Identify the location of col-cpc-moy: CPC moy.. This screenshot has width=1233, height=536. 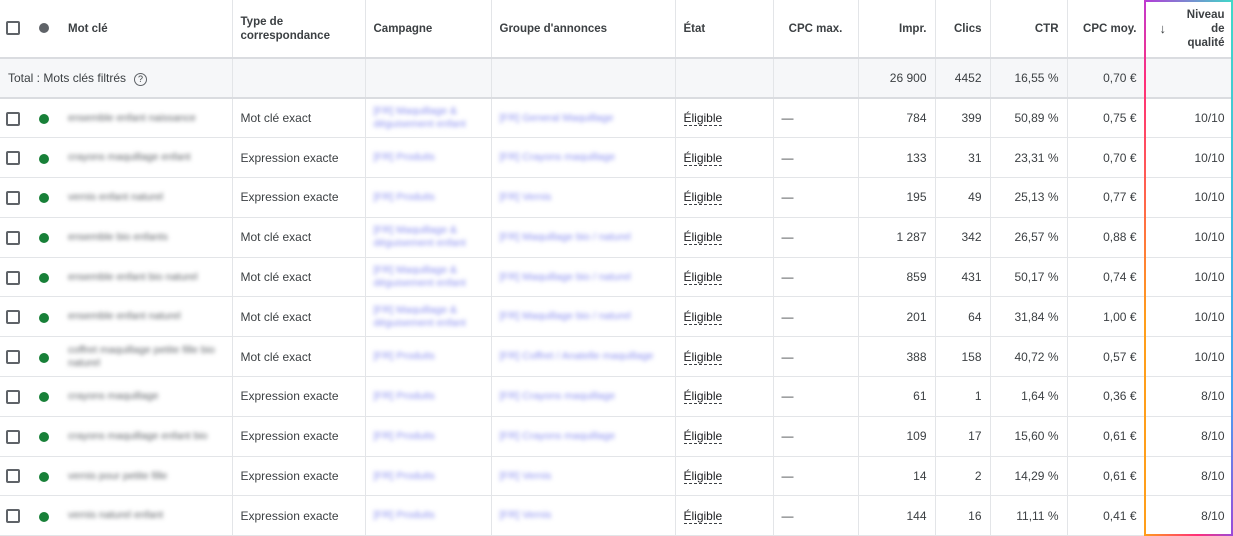
(1106, 29).